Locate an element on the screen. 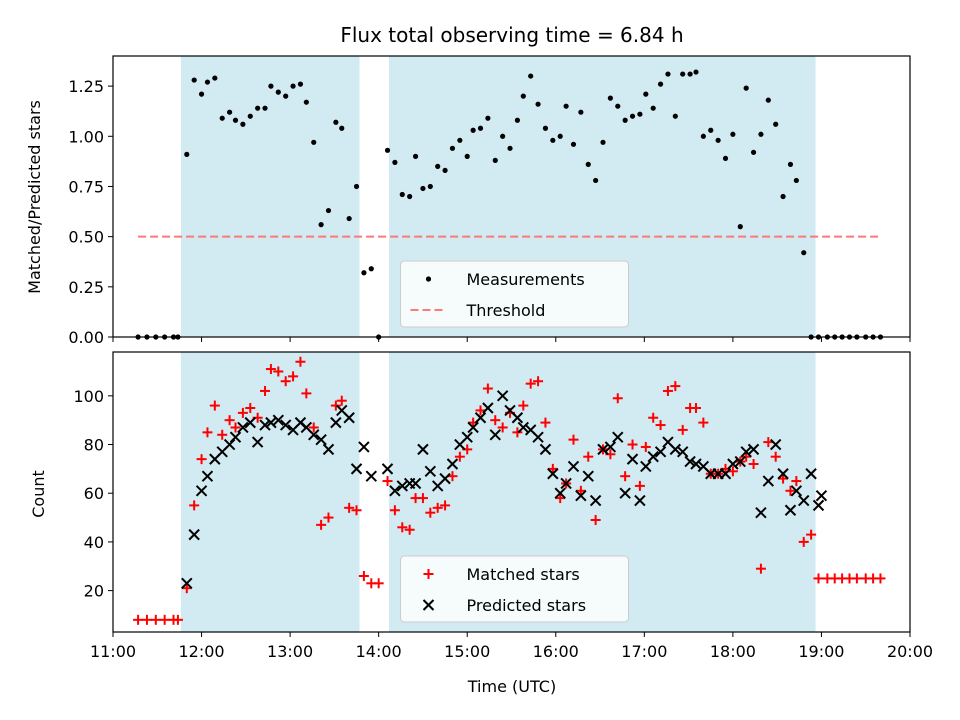 The width and height of the screenshot is (960, 720). legend-label: Predicted stars is located at coordinates (527, 605).